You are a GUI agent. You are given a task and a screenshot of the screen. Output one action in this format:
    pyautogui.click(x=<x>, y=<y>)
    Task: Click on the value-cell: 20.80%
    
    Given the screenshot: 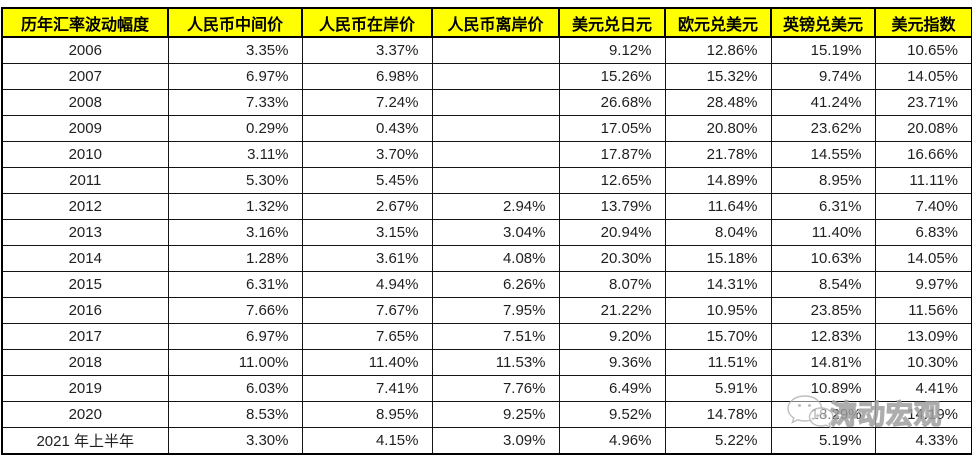 What is the action you would take?
    pyautogui.click(x=718, y=128)
    